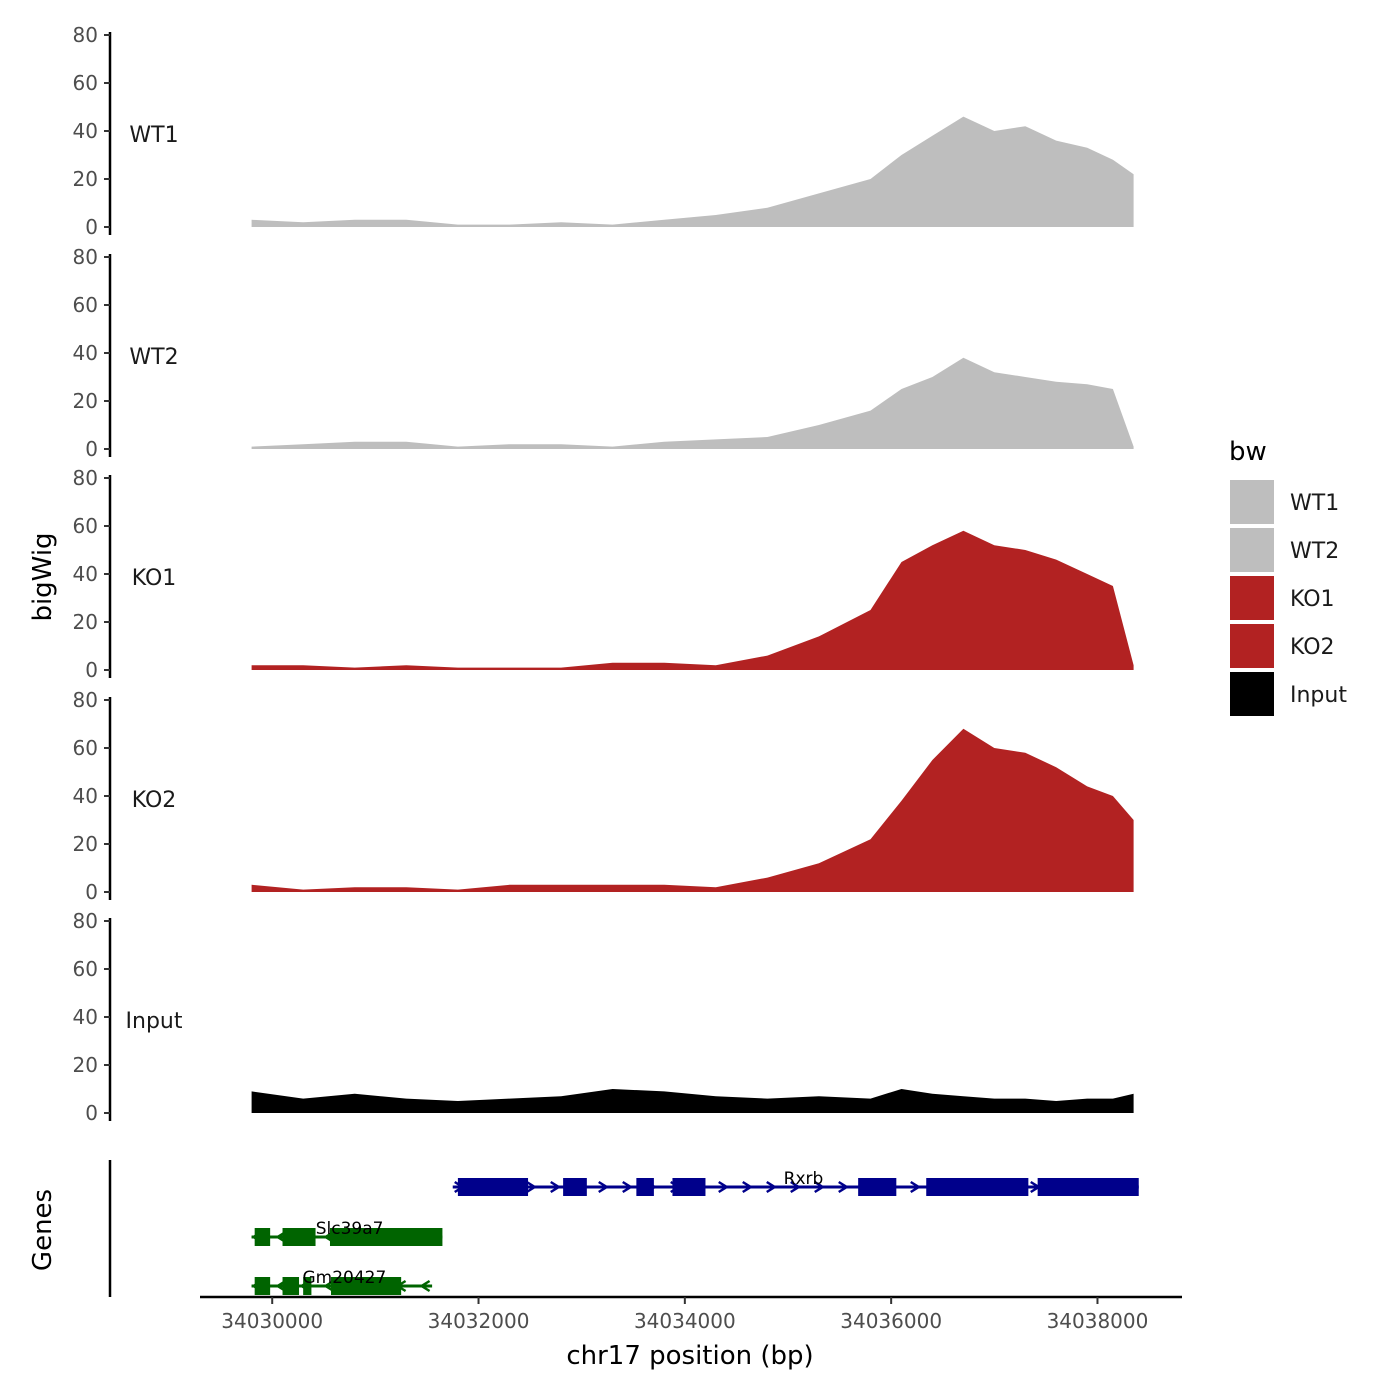  What do you see at coordinates (154, 800) in the screenshot?
I see `track-label-ko2: KO2` at bounding box center [154, 800].